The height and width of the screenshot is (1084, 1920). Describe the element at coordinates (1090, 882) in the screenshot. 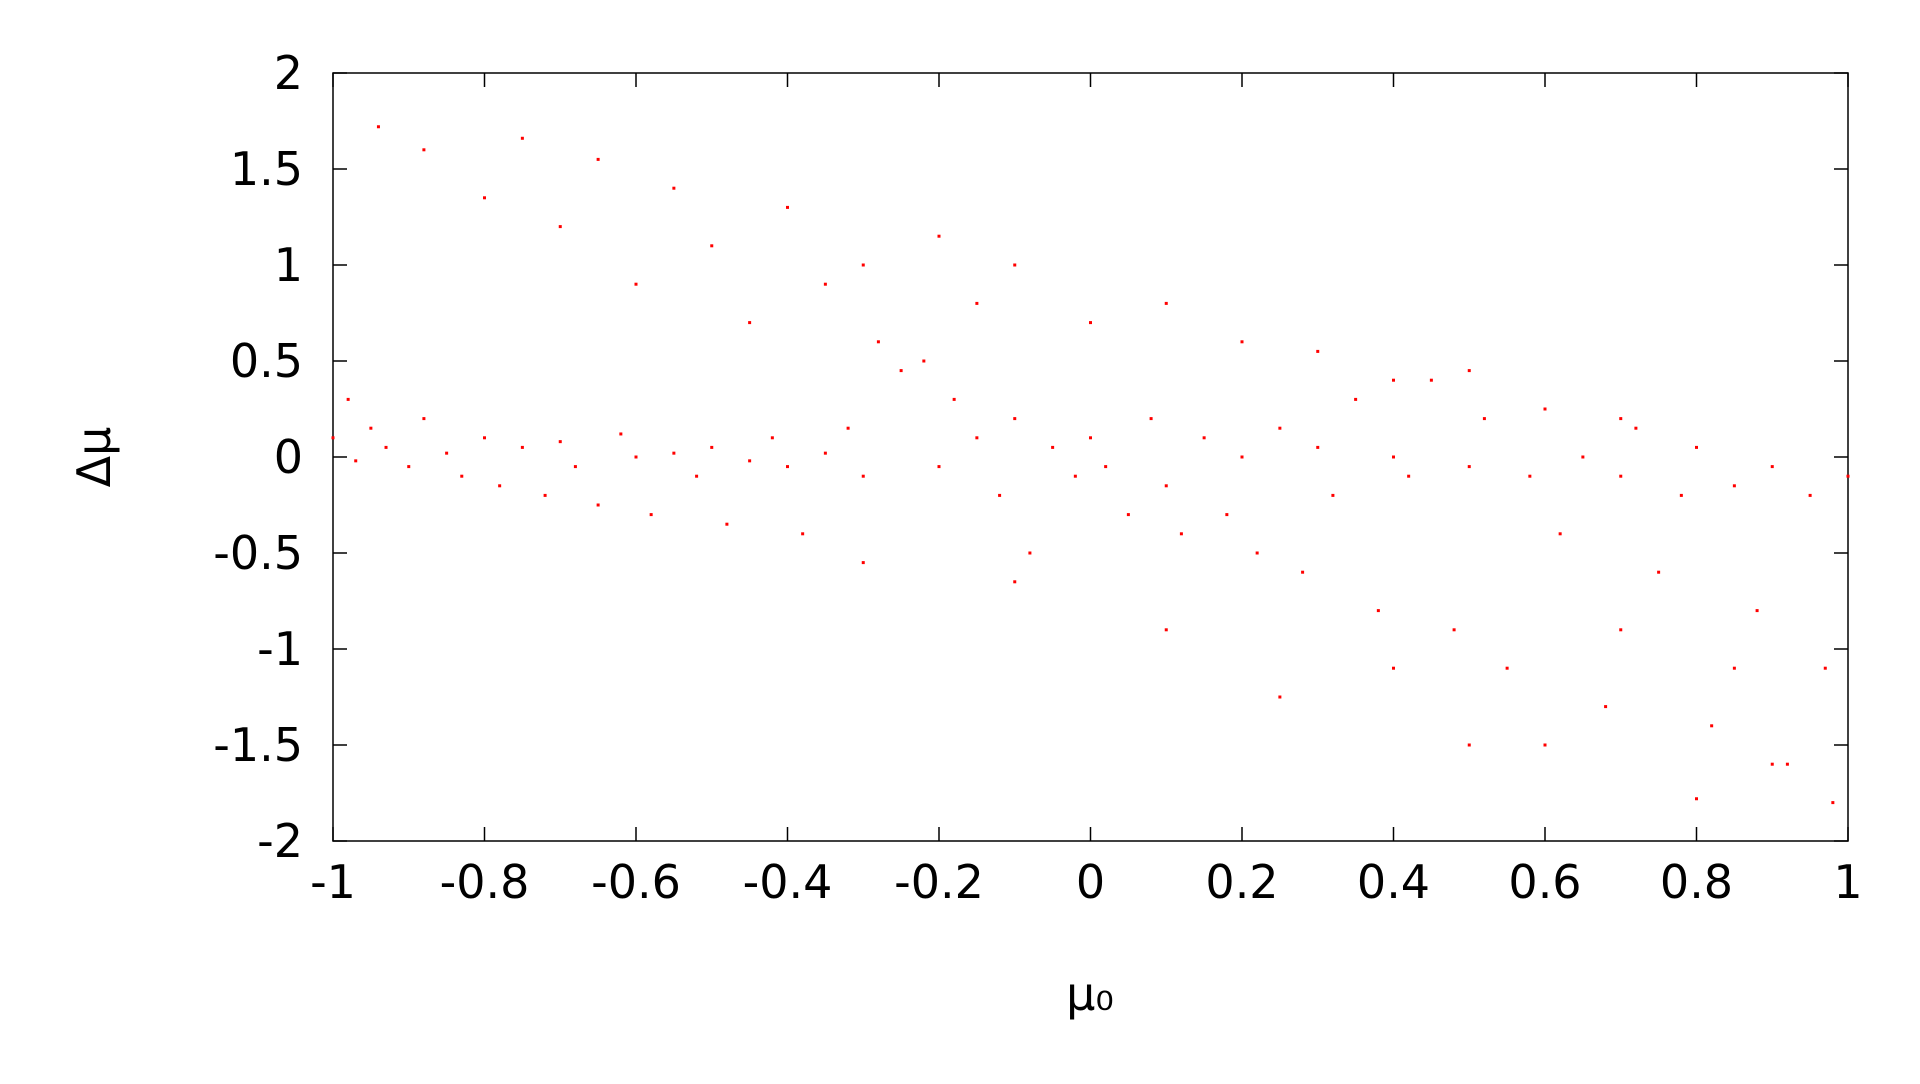

I see `x-tick-label: 0` at that location.